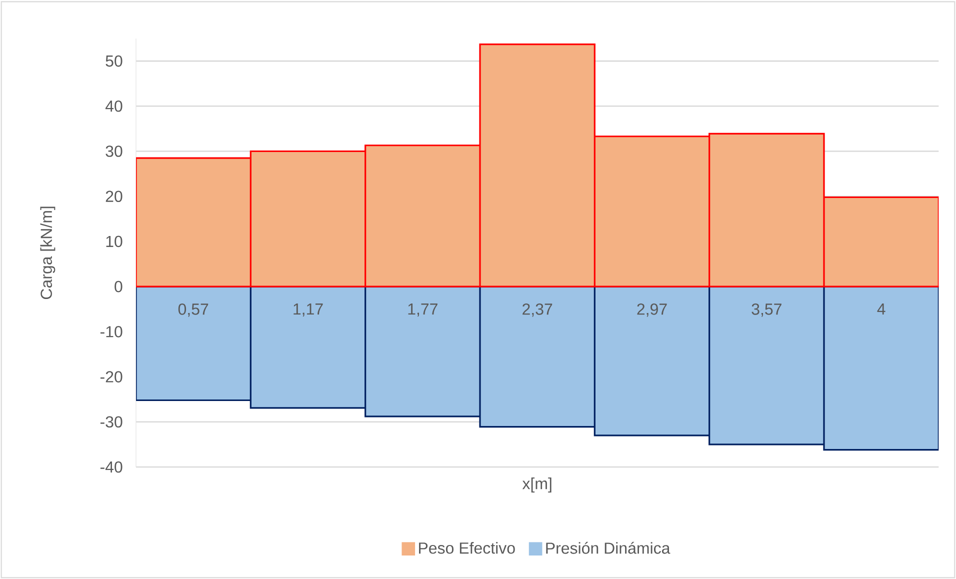 The height and width of the screenshot is (579, 956). Describe the element at coordinates (423, 310) in the screenshot. I see `x-tick-label: 1,77` at that location.